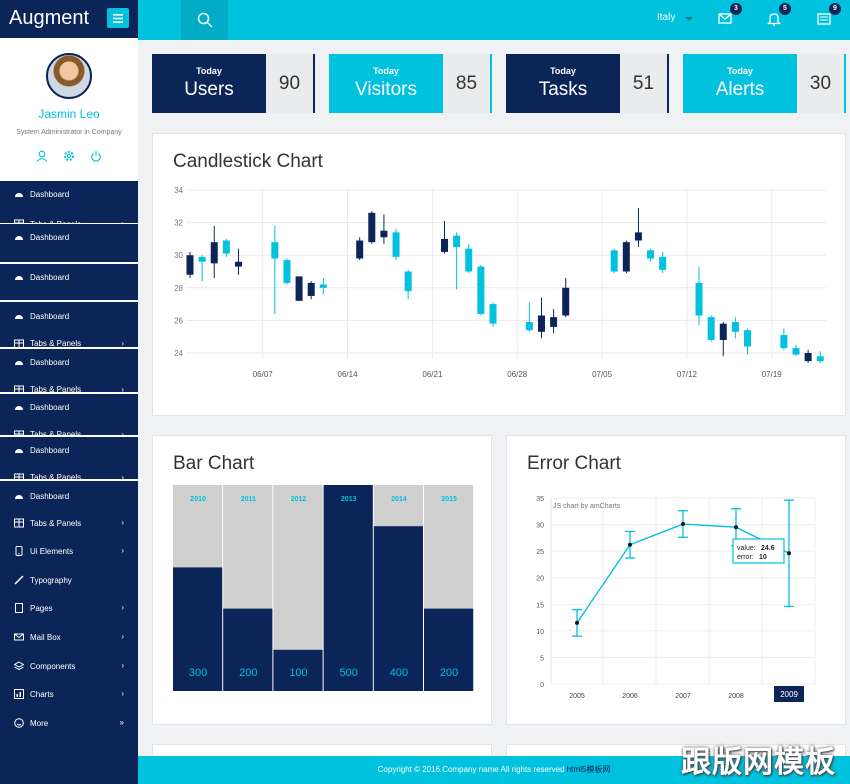  Describe the element at coordinates (42, 694) in the screenshot. I see `sidebar-item-label: Charts` at that location.